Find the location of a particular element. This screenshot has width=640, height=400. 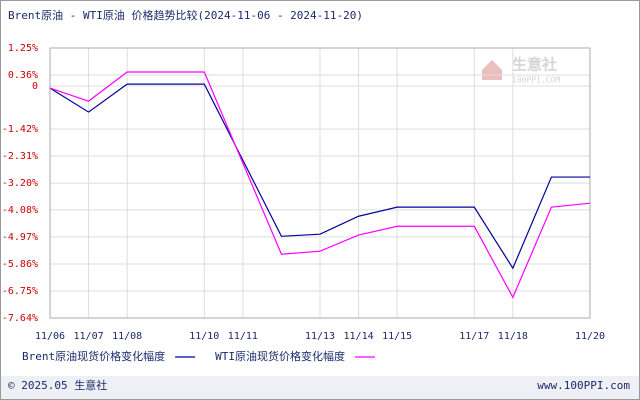

x-tick-label: 11/07 is located at coordinates (89, 336).